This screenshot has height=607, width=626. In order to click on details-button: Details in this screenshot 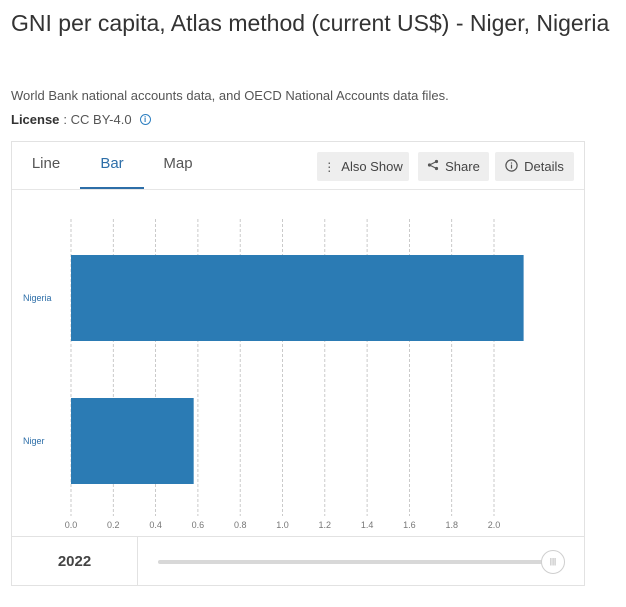, I will do `click(534, 166)`.